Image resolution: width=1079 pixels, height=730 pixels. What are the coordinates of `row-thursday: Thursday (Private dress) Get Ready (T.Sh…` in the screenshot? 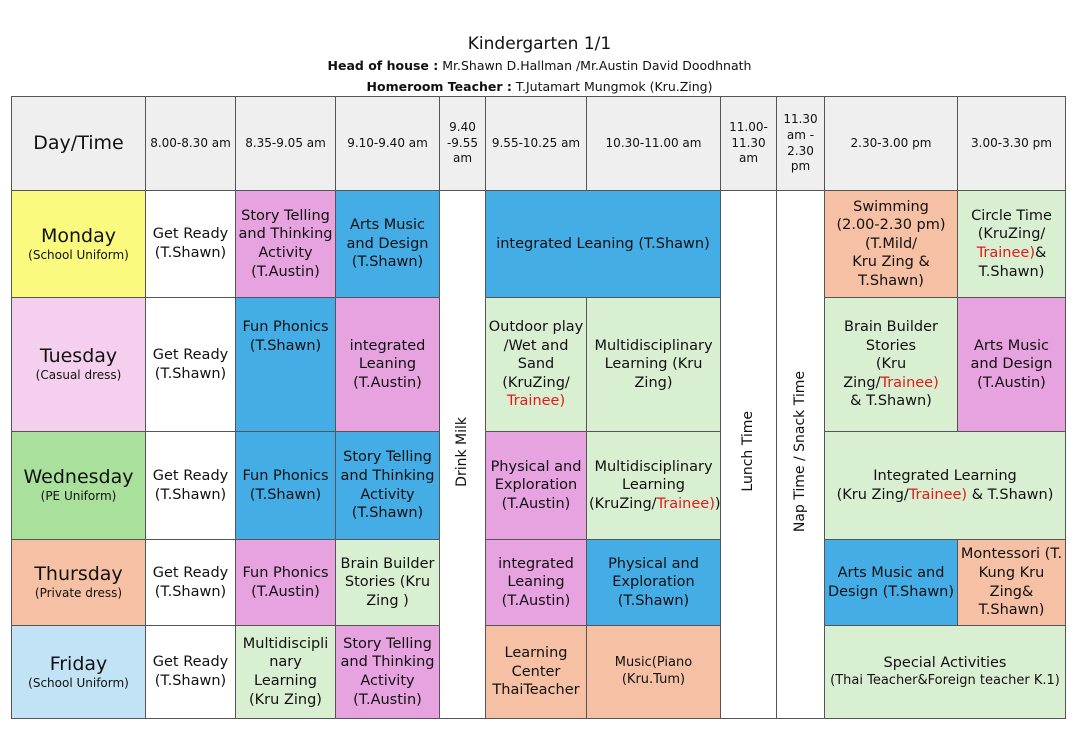 It's located at (538, 582).